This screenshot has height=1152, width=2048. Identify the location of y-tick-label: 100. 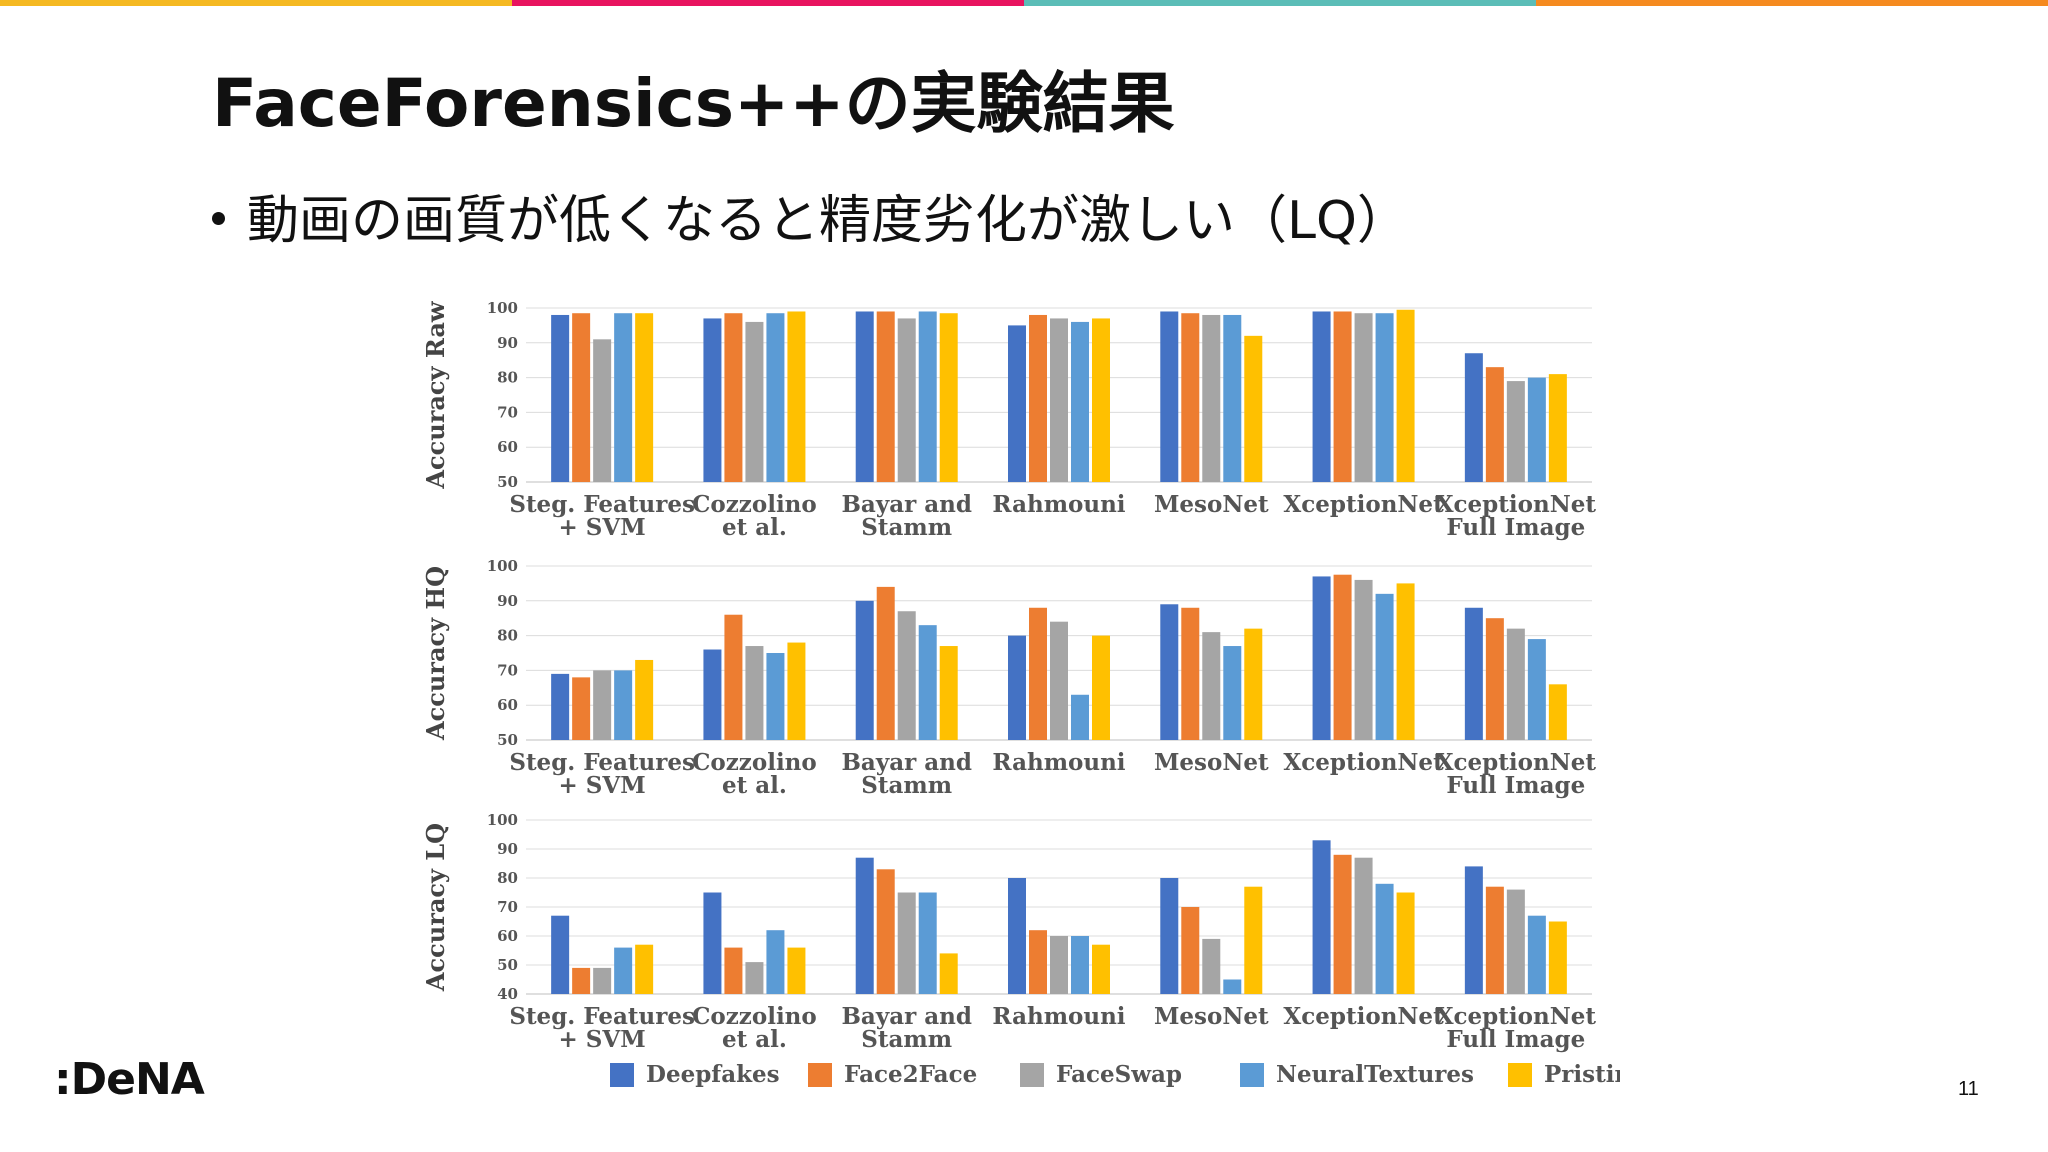
(502, 566).